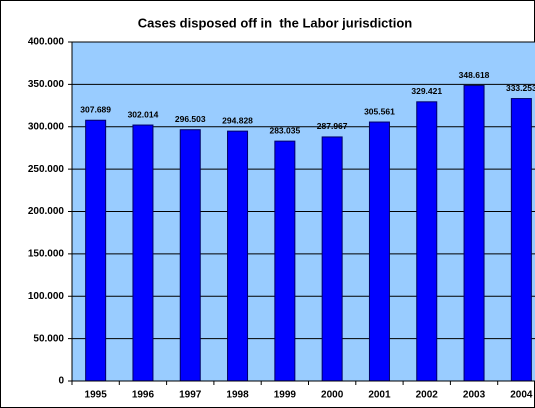 The height and width of the screenshot is (408, 535). I want to click on value-label: 307.689, so click(95, 109).